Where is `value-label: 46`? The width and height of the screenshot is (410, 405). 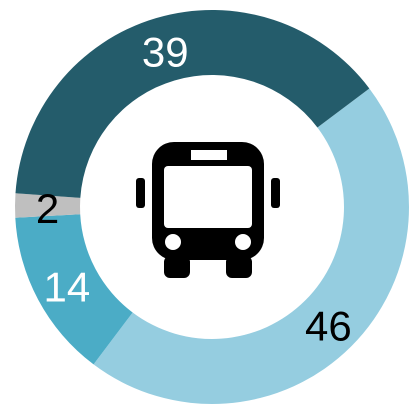
value-label: 46 is located at coordinates (328, 325).